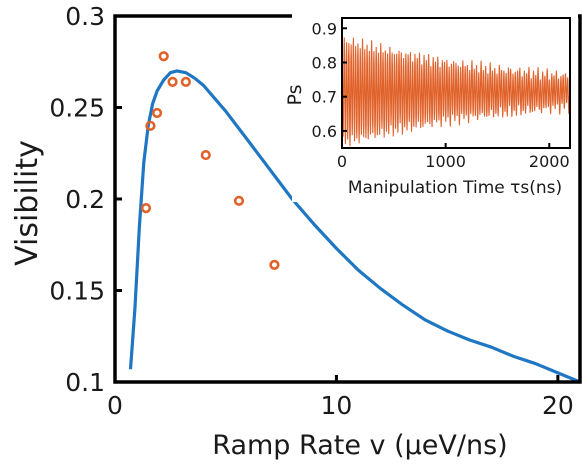 The width and height of the screenshot is (582, 464). What do you see at coordinates (324, 131) in the screenshot?
I see `inset-y-tick-label: 0.6` at bounding box center [324, 131].